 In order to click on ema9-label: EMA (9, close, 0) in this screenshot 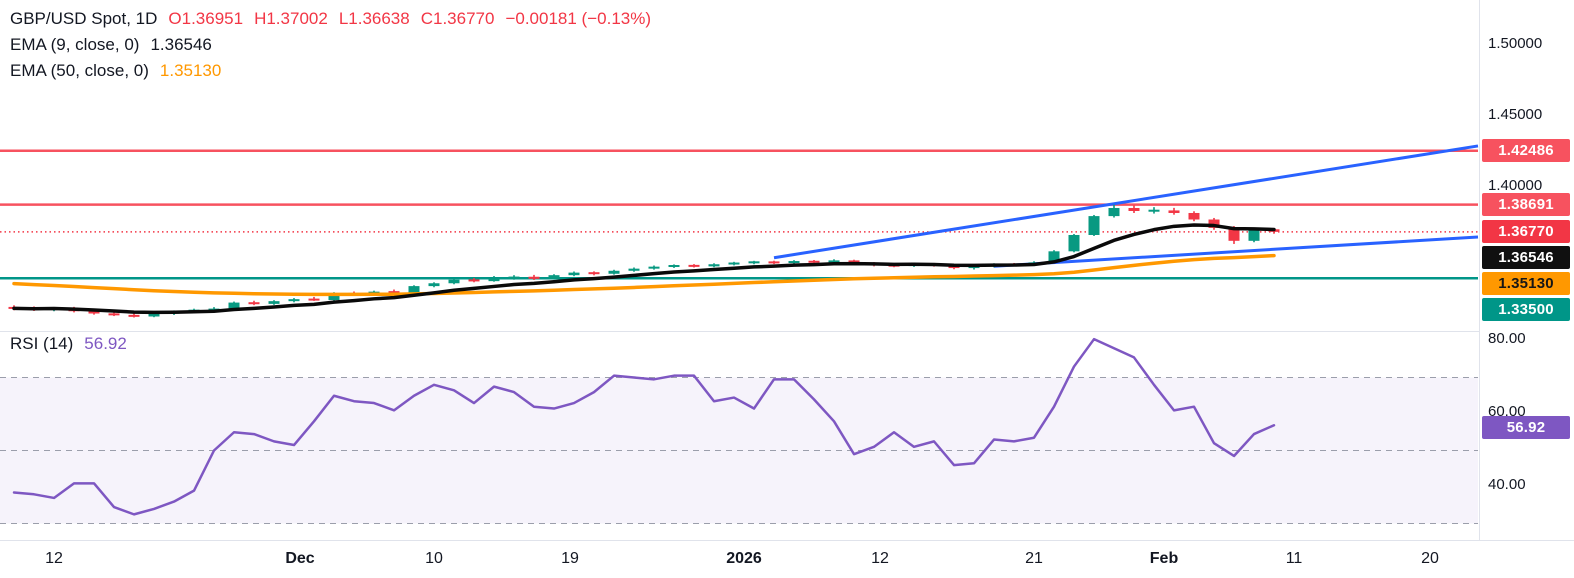, I will do `click(75, 44)`.